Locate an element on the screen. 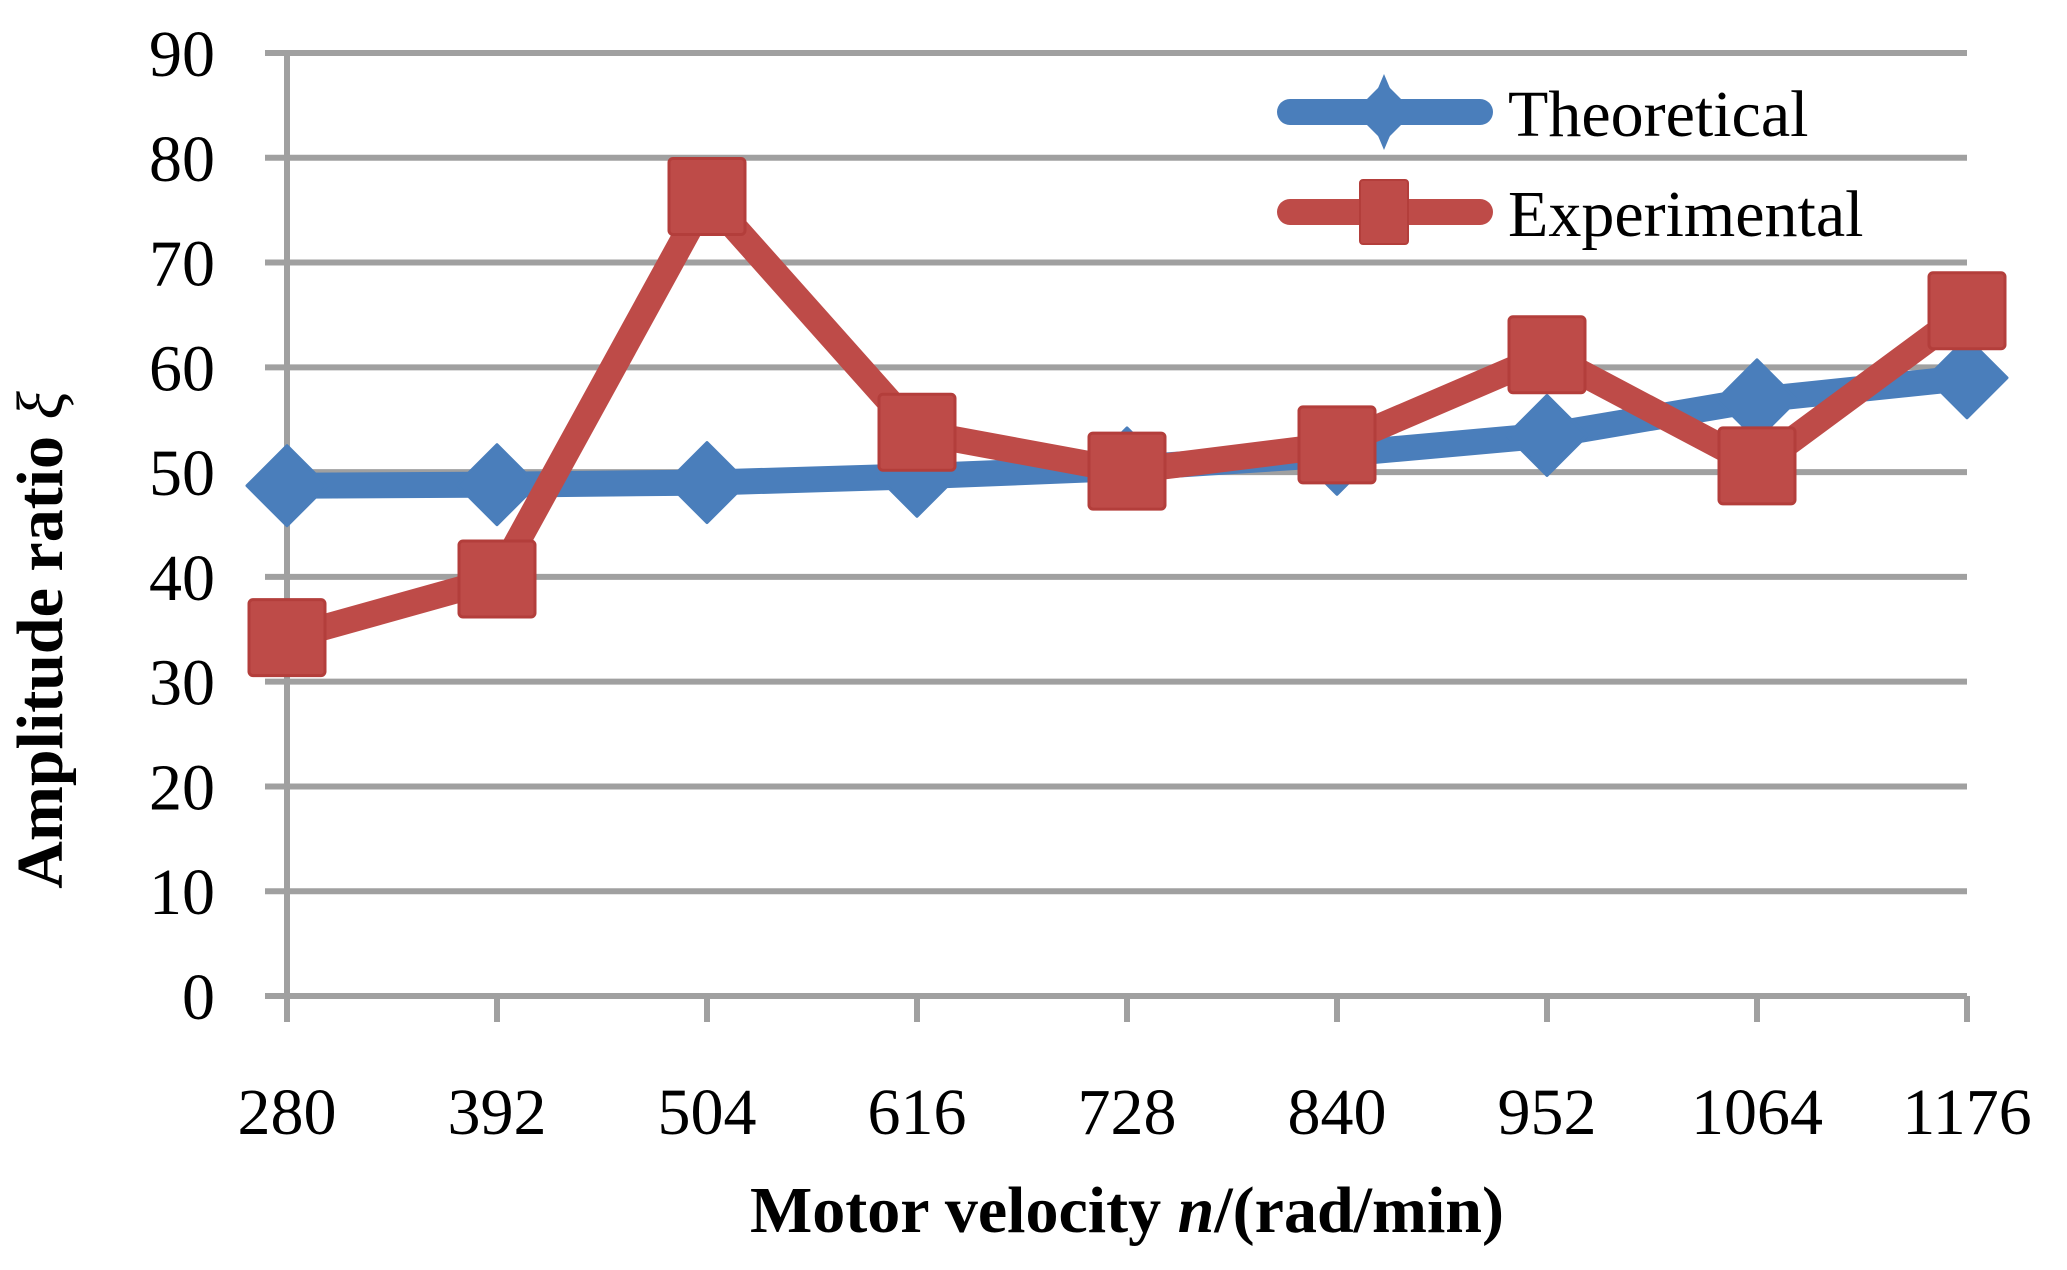  legend-item-theoretical: Theoretical is located at coordinates (1542, 112).